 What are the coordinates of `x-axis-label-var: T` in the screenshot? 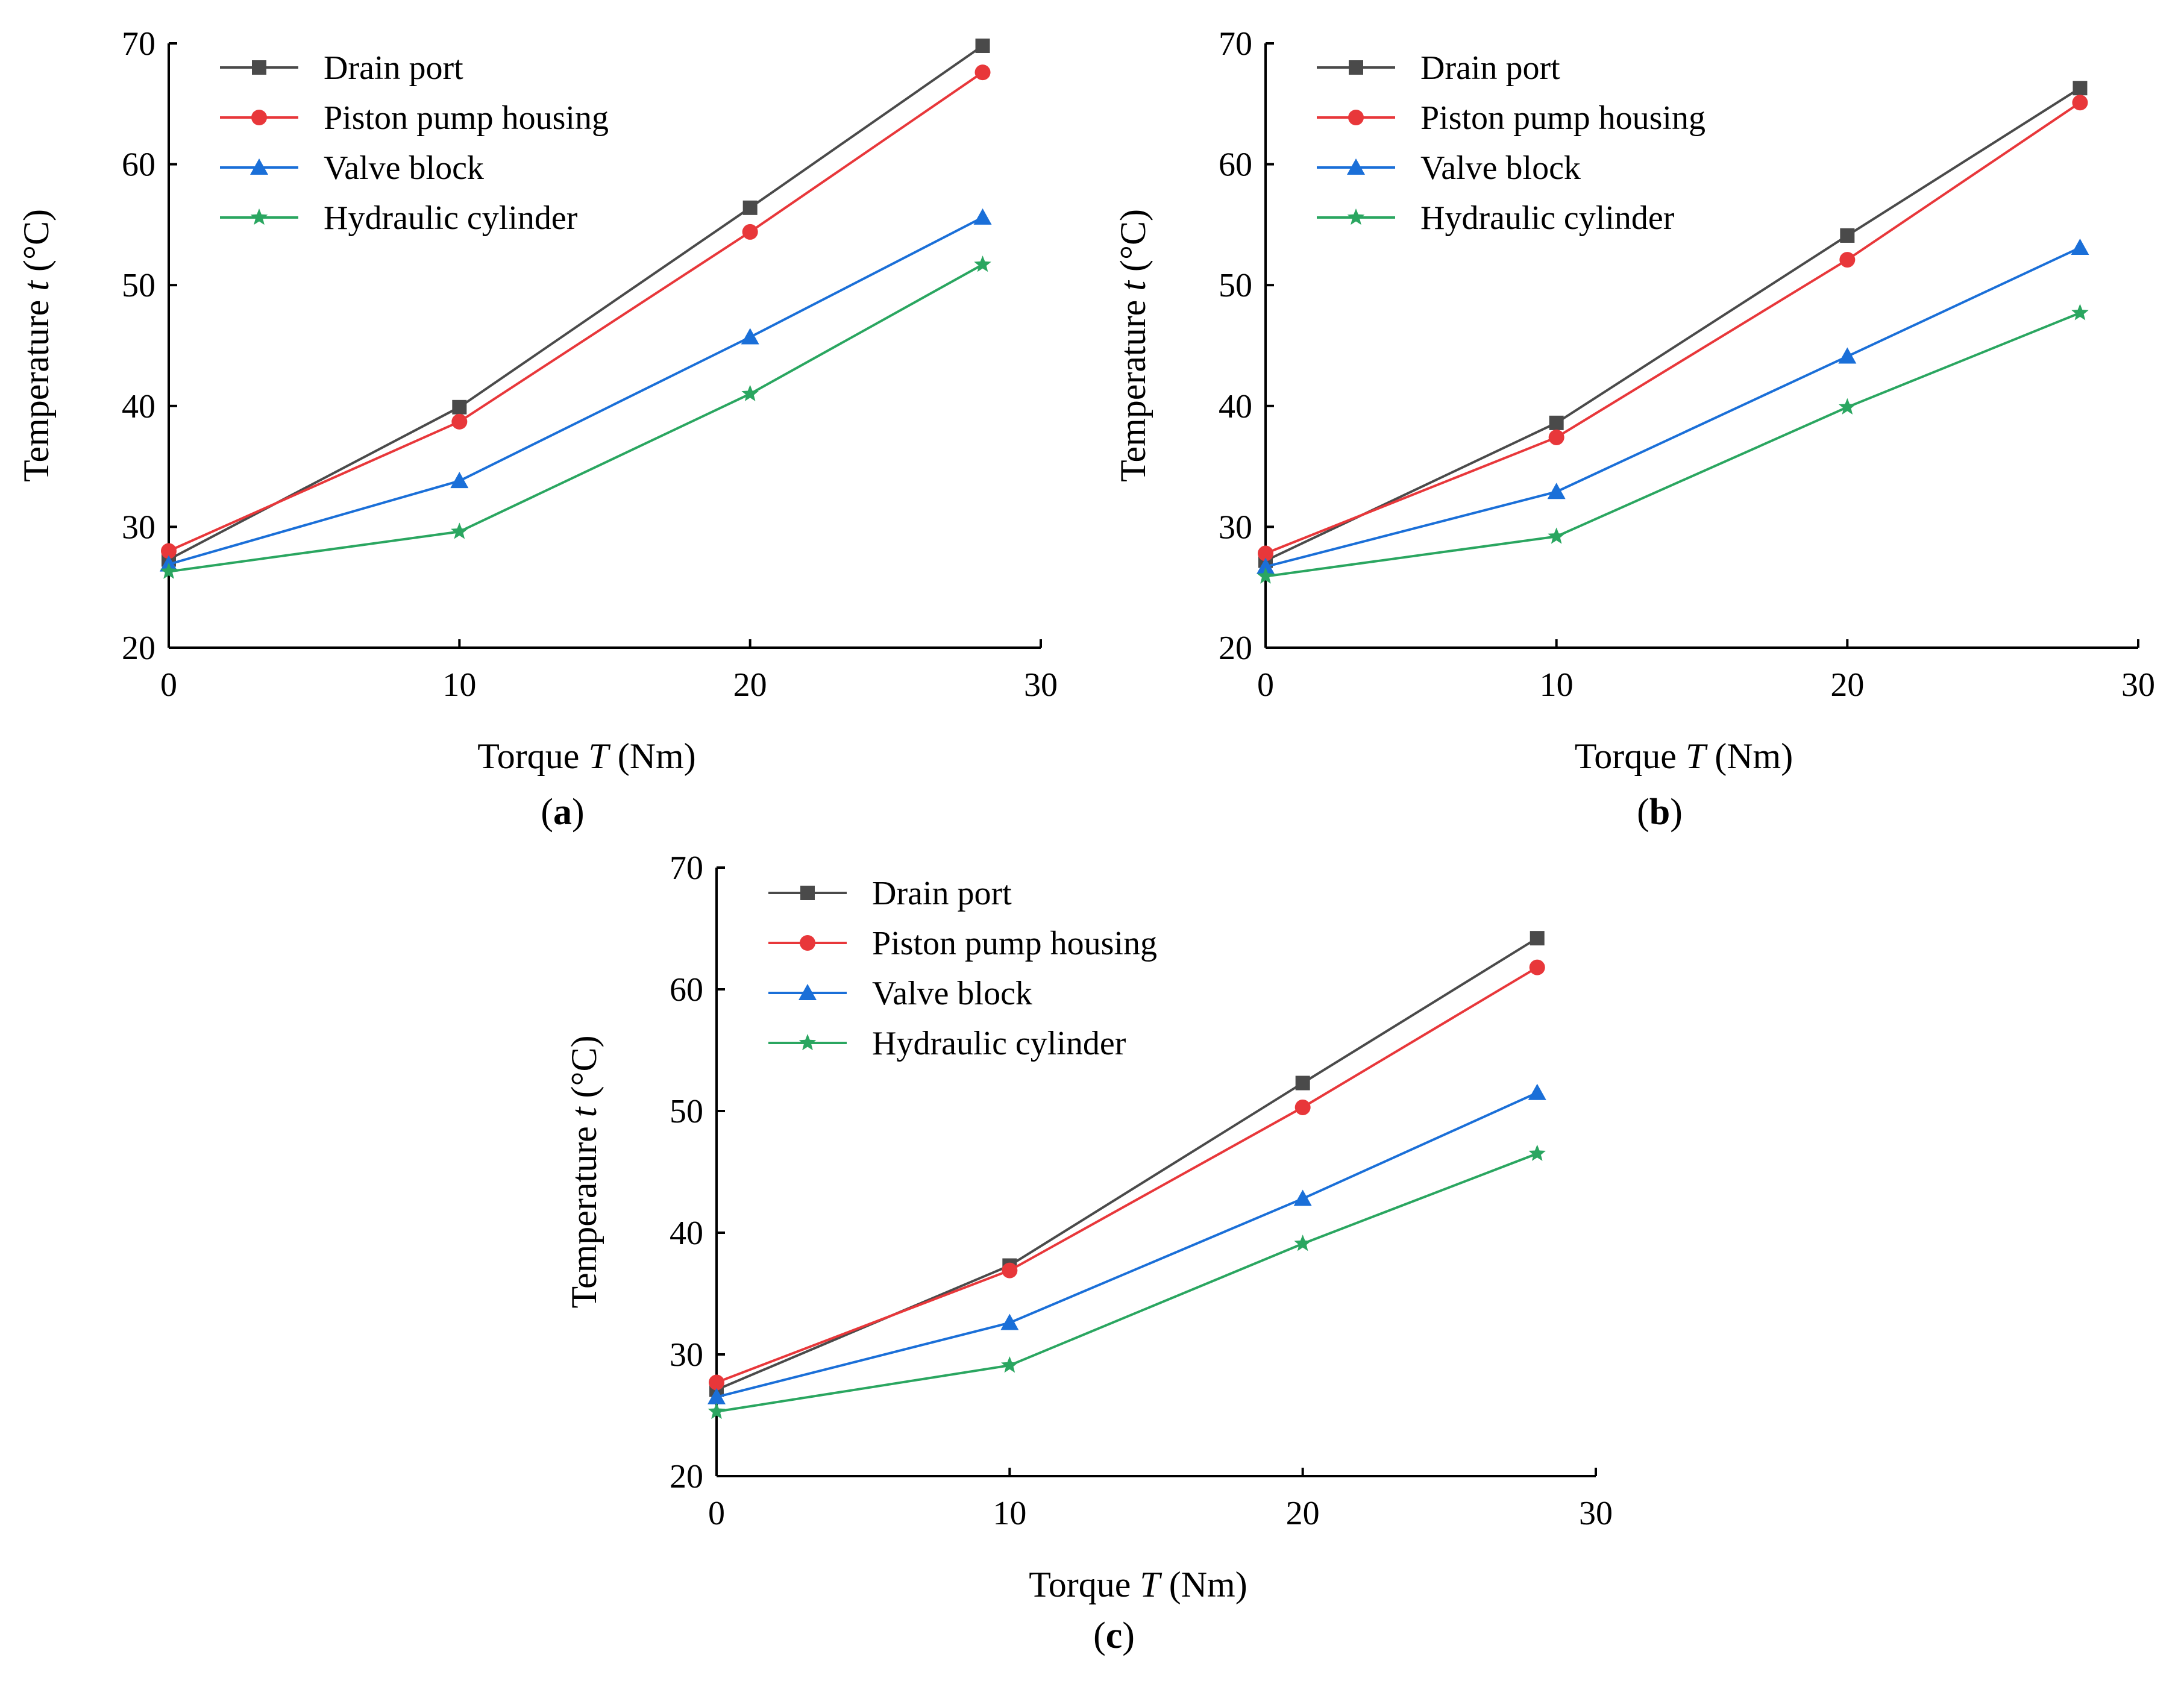 It's located at (1697, 756).